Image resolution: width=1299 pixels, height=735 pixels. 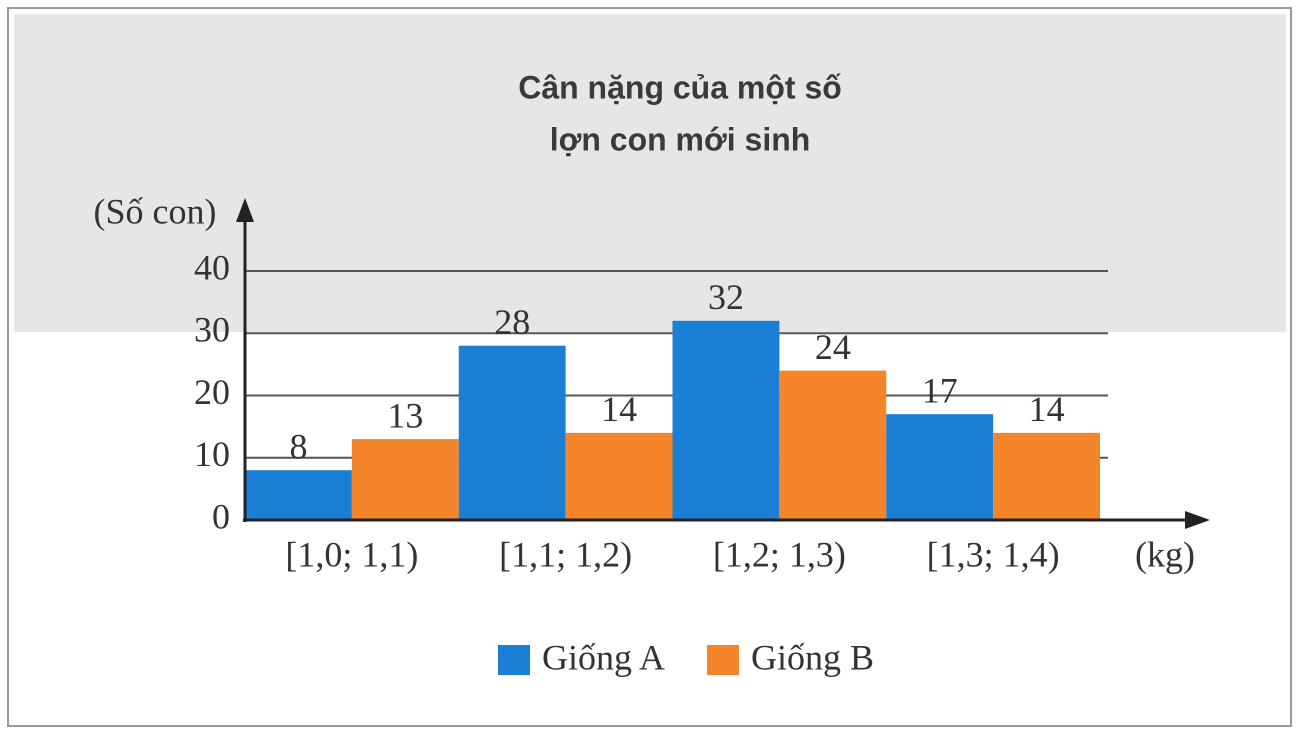 What do you see at coordinates (212, 454) in the screenshot?
I see `y-tick-label: 10` at bounding box center [212, 454].